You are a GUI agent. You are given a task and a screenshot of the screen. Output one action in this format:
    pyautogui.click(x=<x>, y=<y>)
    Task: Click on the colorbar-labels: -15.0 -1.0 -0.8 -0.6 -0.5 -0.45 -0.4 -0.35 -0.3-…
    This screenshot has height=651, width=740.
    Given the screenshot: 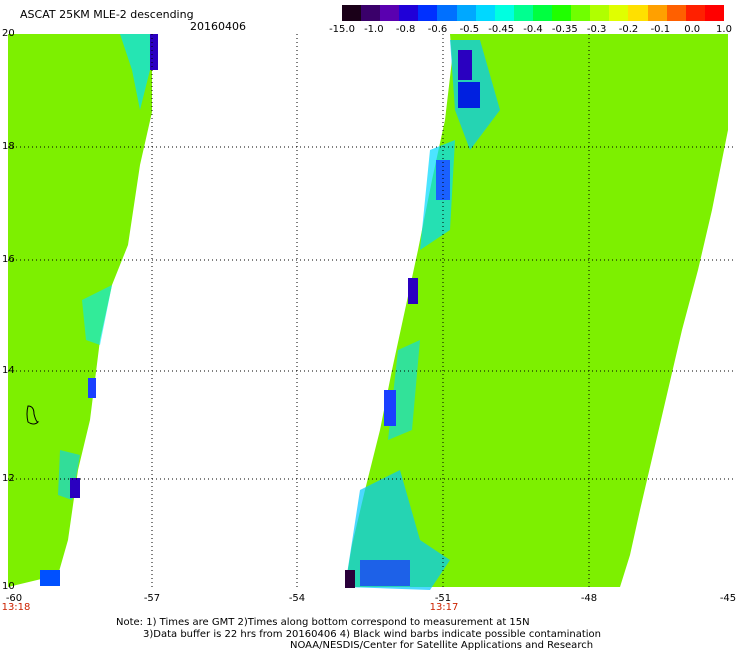 What is the action you would take?
    pyautogui.click(x=534, y=31)
    